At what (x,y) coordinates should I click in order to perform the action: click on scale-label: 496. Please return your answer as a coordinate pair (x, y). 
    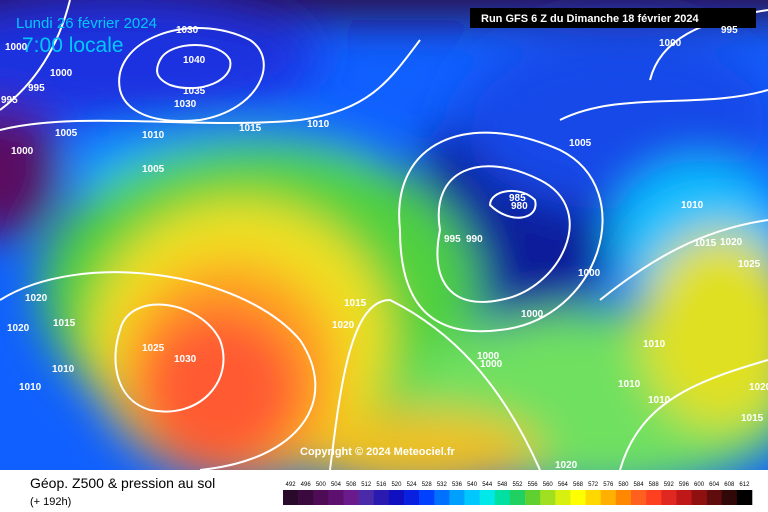
    Looking at the image, I should click on (306, 485).